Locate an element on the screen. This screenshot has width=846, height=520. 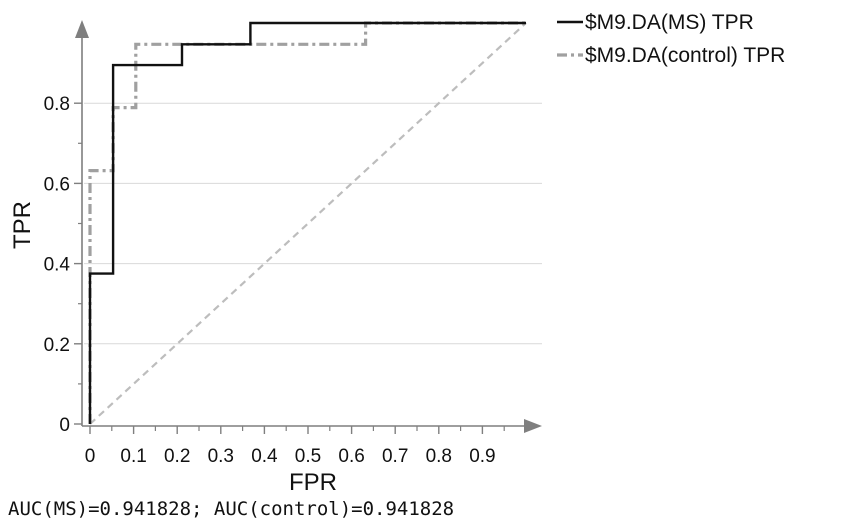
x-tick-label: 0.5 is located at coordinates (308, 456).